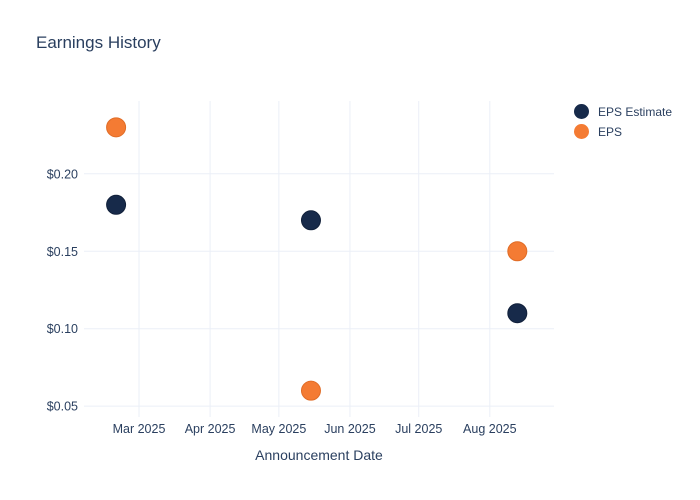  What do you see at coordinates (62, 174) in the screenshot?
I see `y-tick-label: $0.20` at bounding box center [62, 174].